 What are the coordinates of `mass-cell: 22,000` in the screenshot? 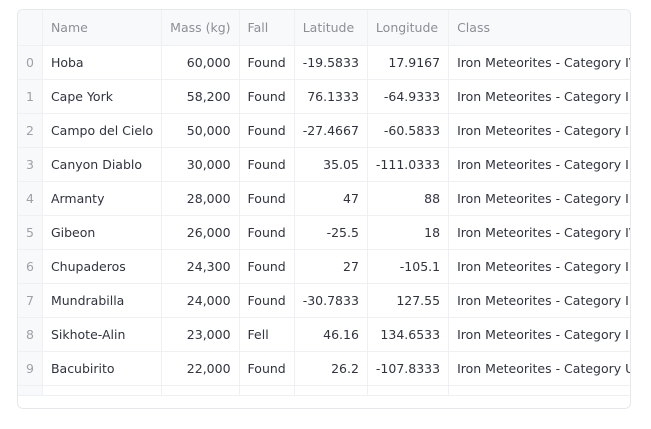 It's located at (200, 368).